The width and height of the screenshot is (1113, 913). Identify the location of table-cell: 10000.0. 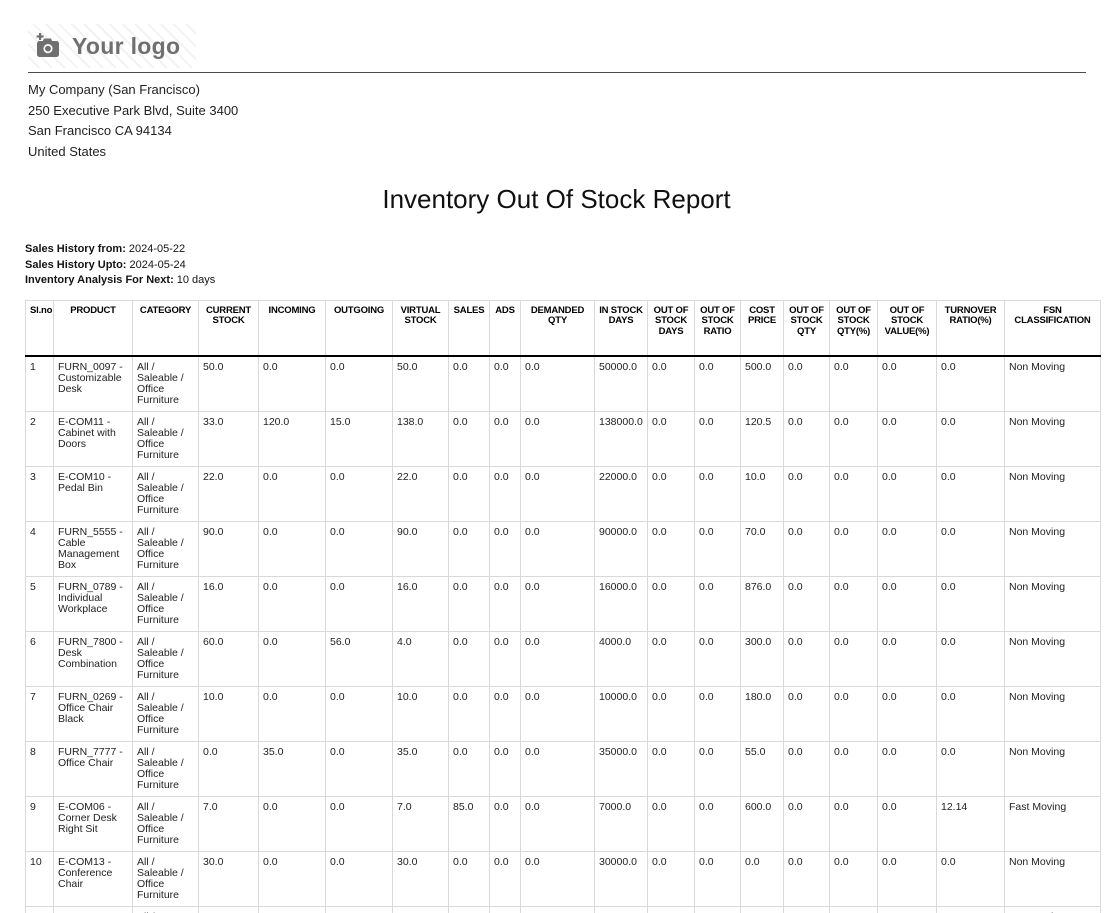
(621, 714).